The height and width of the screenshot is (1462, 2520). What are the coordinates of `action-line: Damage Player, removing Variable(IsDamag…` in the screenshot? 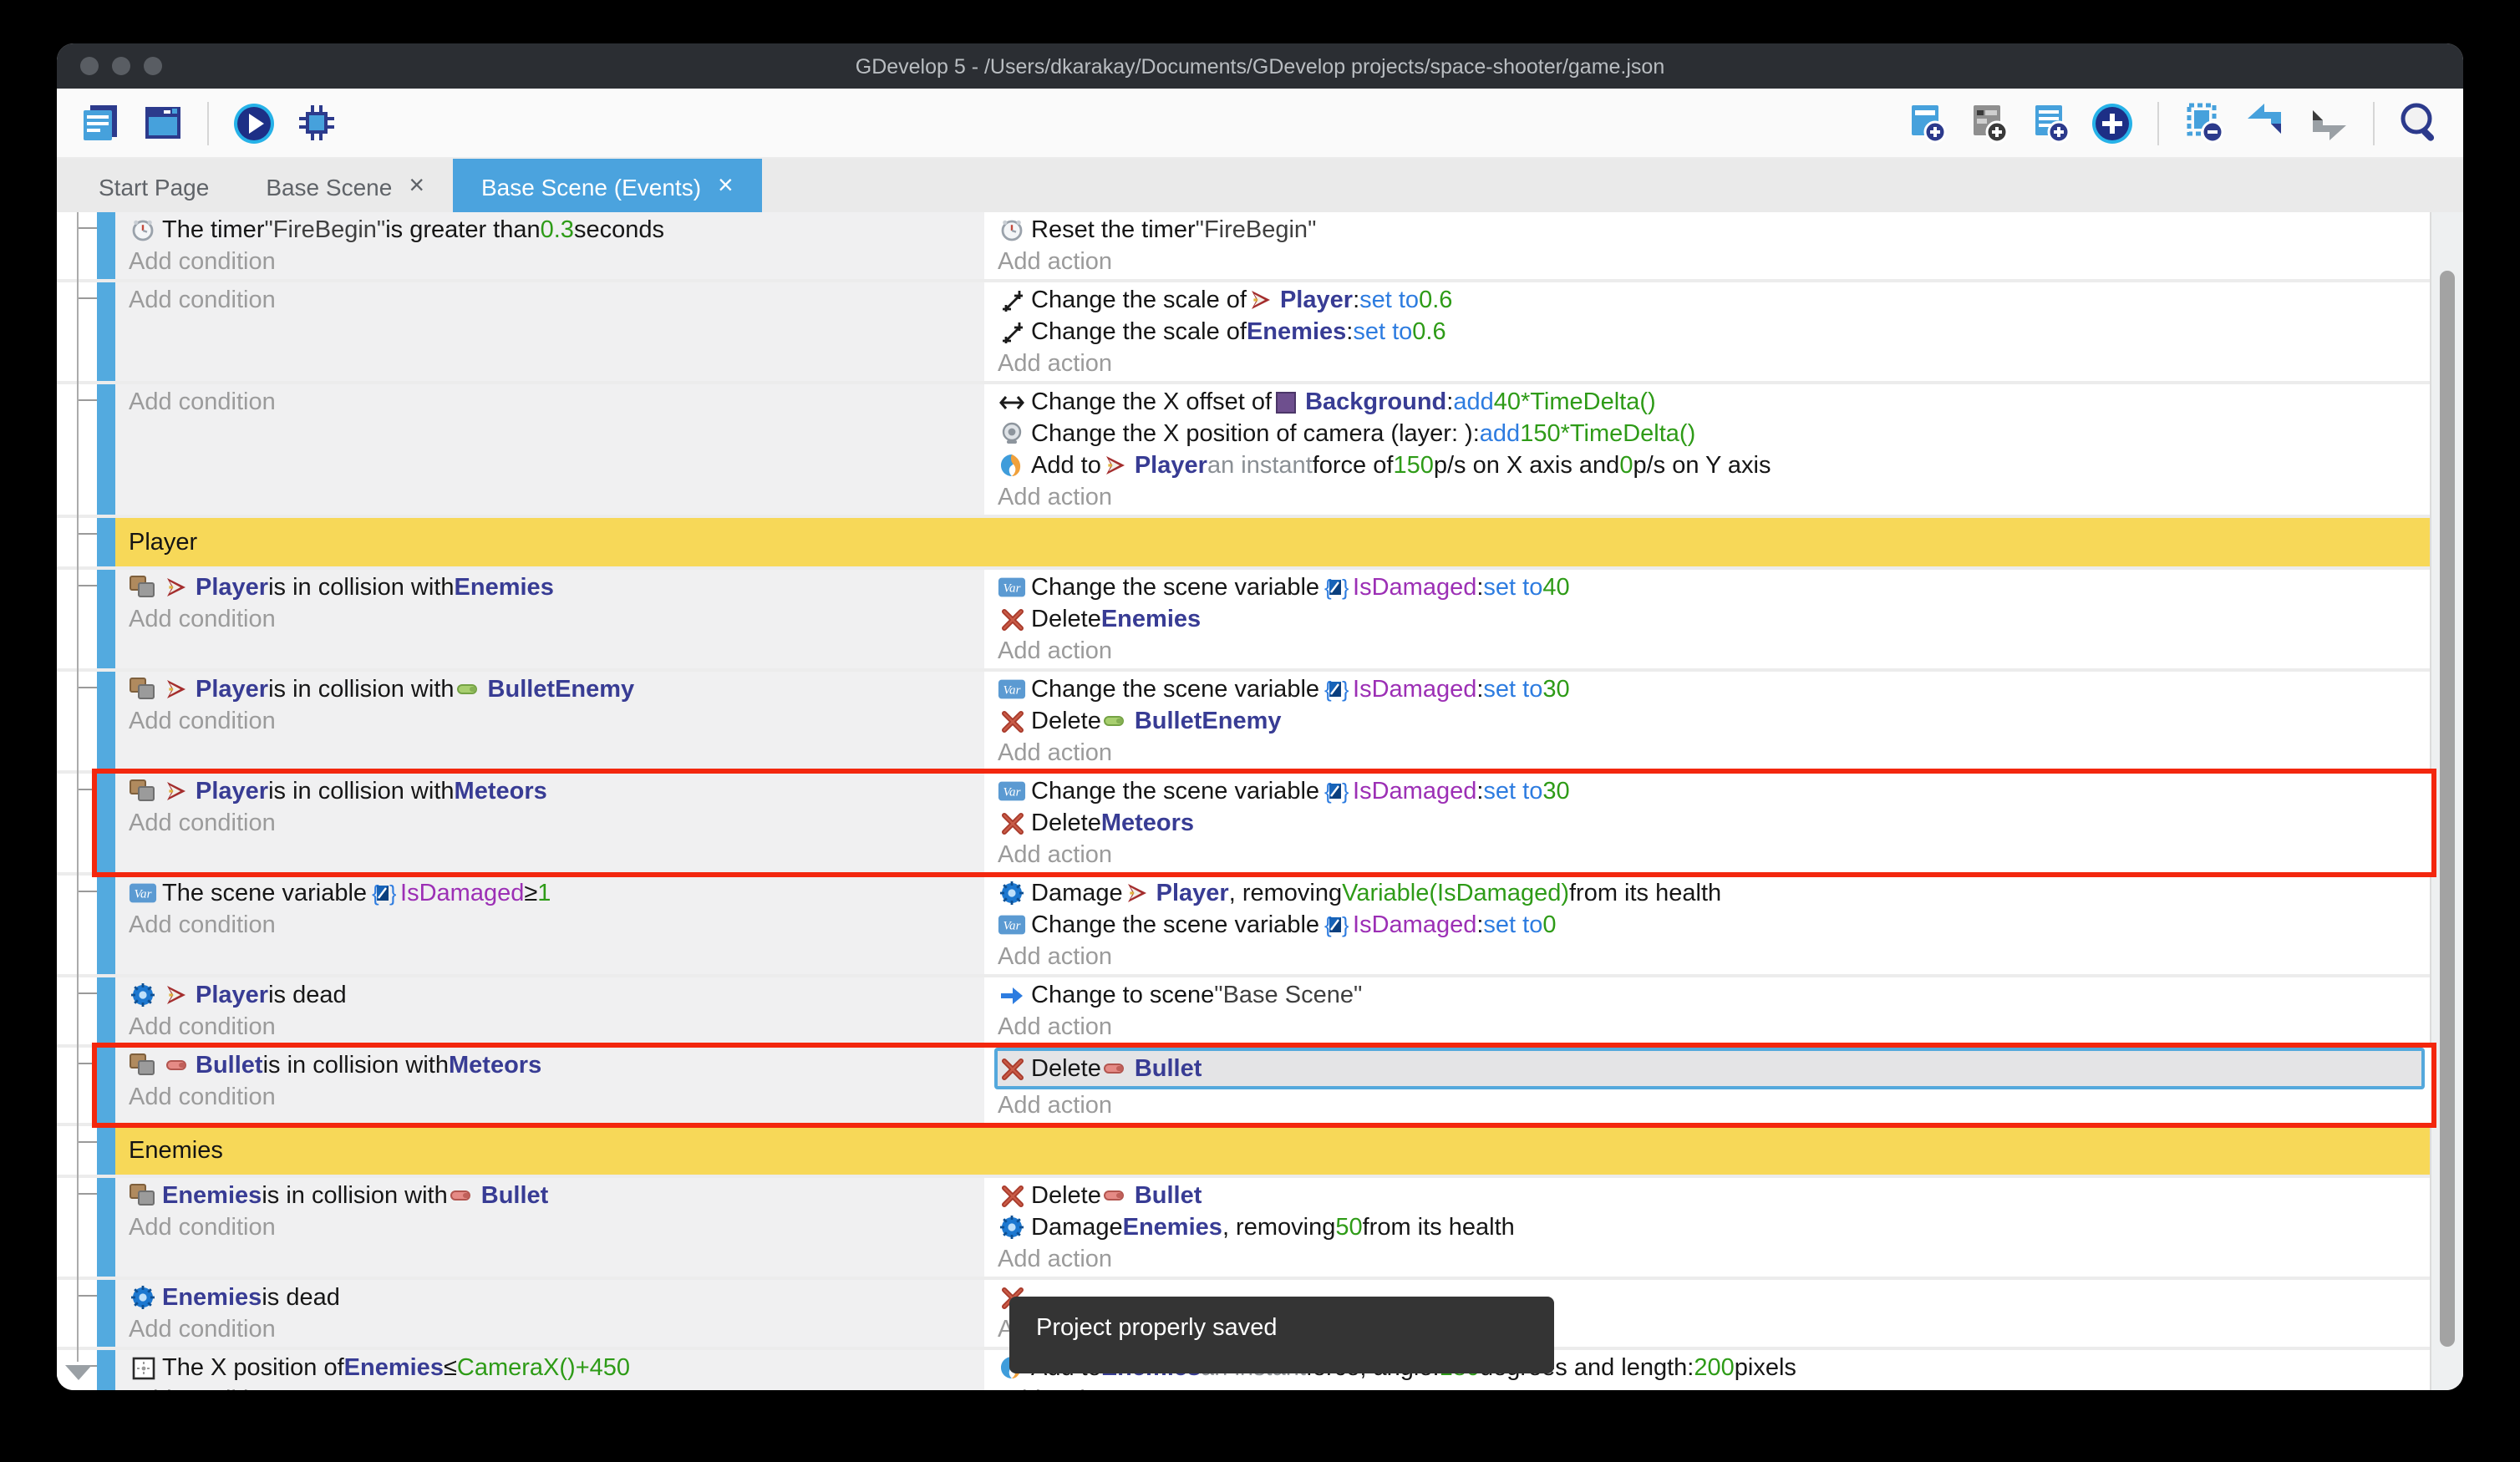 It's located at (1715, 893).